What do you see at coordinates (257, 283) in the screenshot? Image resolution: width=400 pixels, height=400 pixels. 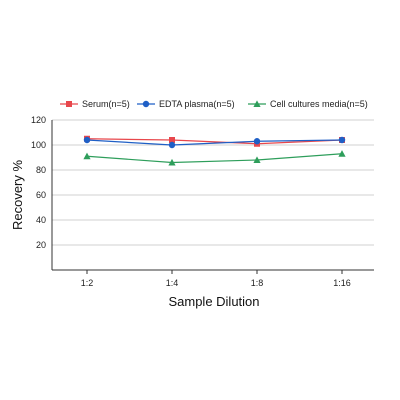 I see `x-tick-label: 1:8` at bounding box center [257, 283].